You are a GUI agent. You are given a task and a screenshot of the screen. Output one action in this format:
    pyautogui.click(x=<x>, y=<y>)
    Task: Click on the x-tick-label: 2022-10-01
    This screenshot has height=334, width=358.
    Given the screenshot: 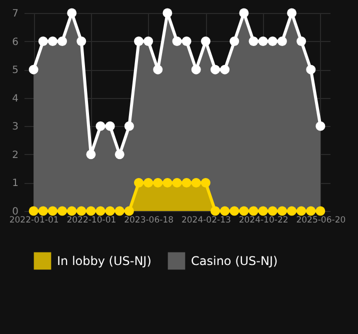 What is the action you would take?
    pyautogui.click(x=91, y=221)
    